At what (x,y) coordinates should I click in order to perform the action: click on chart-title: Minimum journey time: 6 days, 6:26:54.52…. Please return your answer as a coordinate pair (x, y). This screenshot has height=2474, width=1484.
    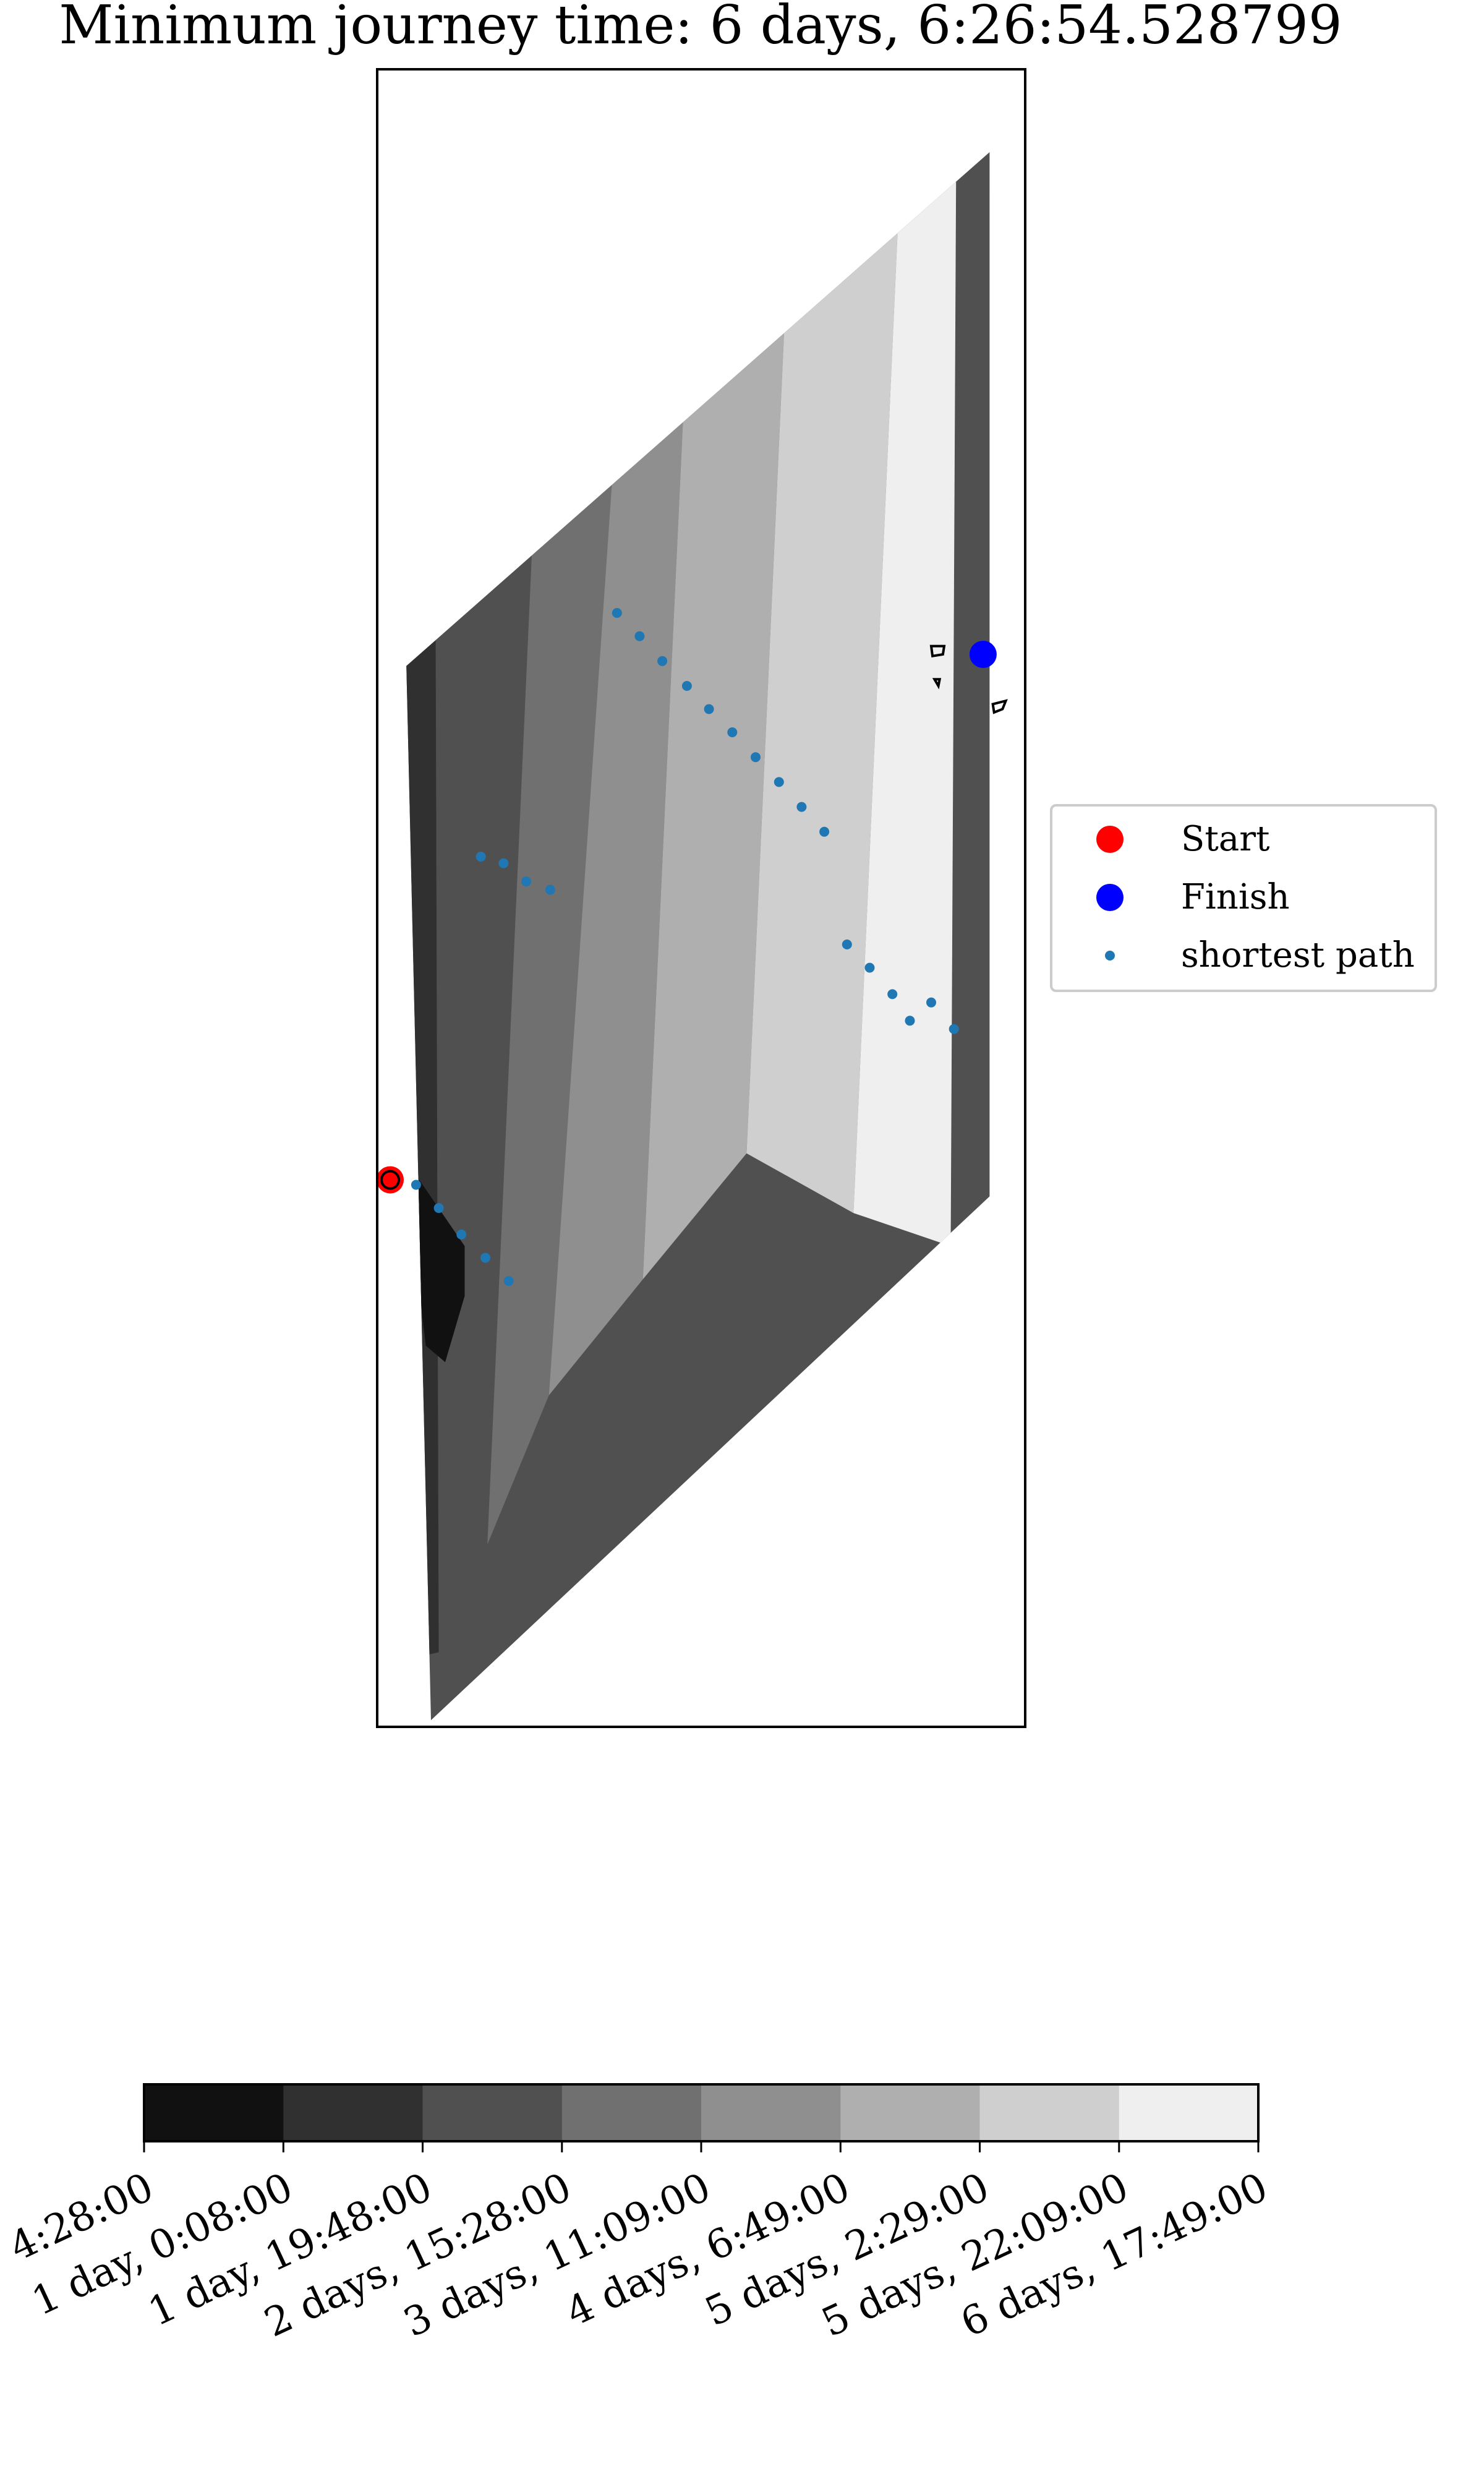
    Looking at the image, I should click on (700, 28).